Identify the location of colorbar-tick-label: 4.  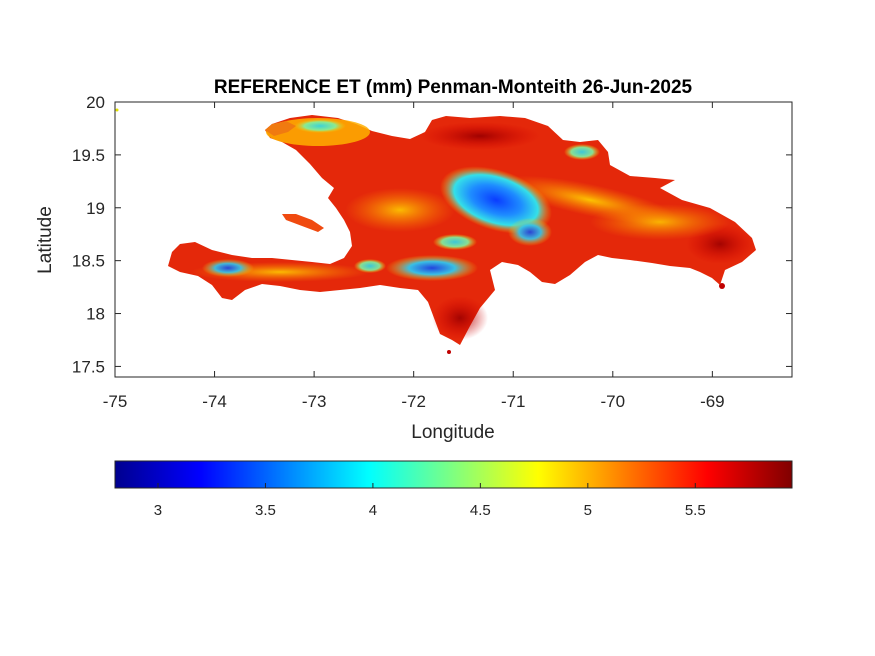
(373, 510).